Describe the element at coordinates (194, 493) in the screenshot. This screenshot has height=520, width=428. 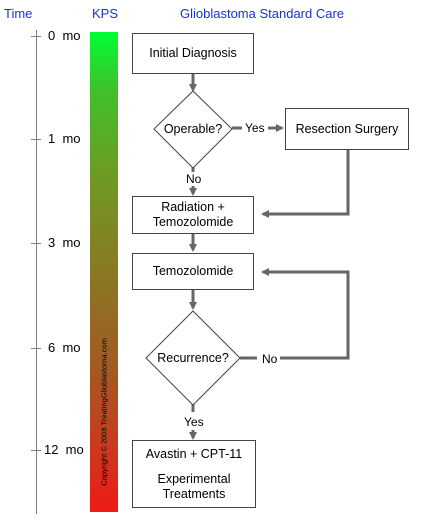
I see `avastin-line3: Treatments` at that location.